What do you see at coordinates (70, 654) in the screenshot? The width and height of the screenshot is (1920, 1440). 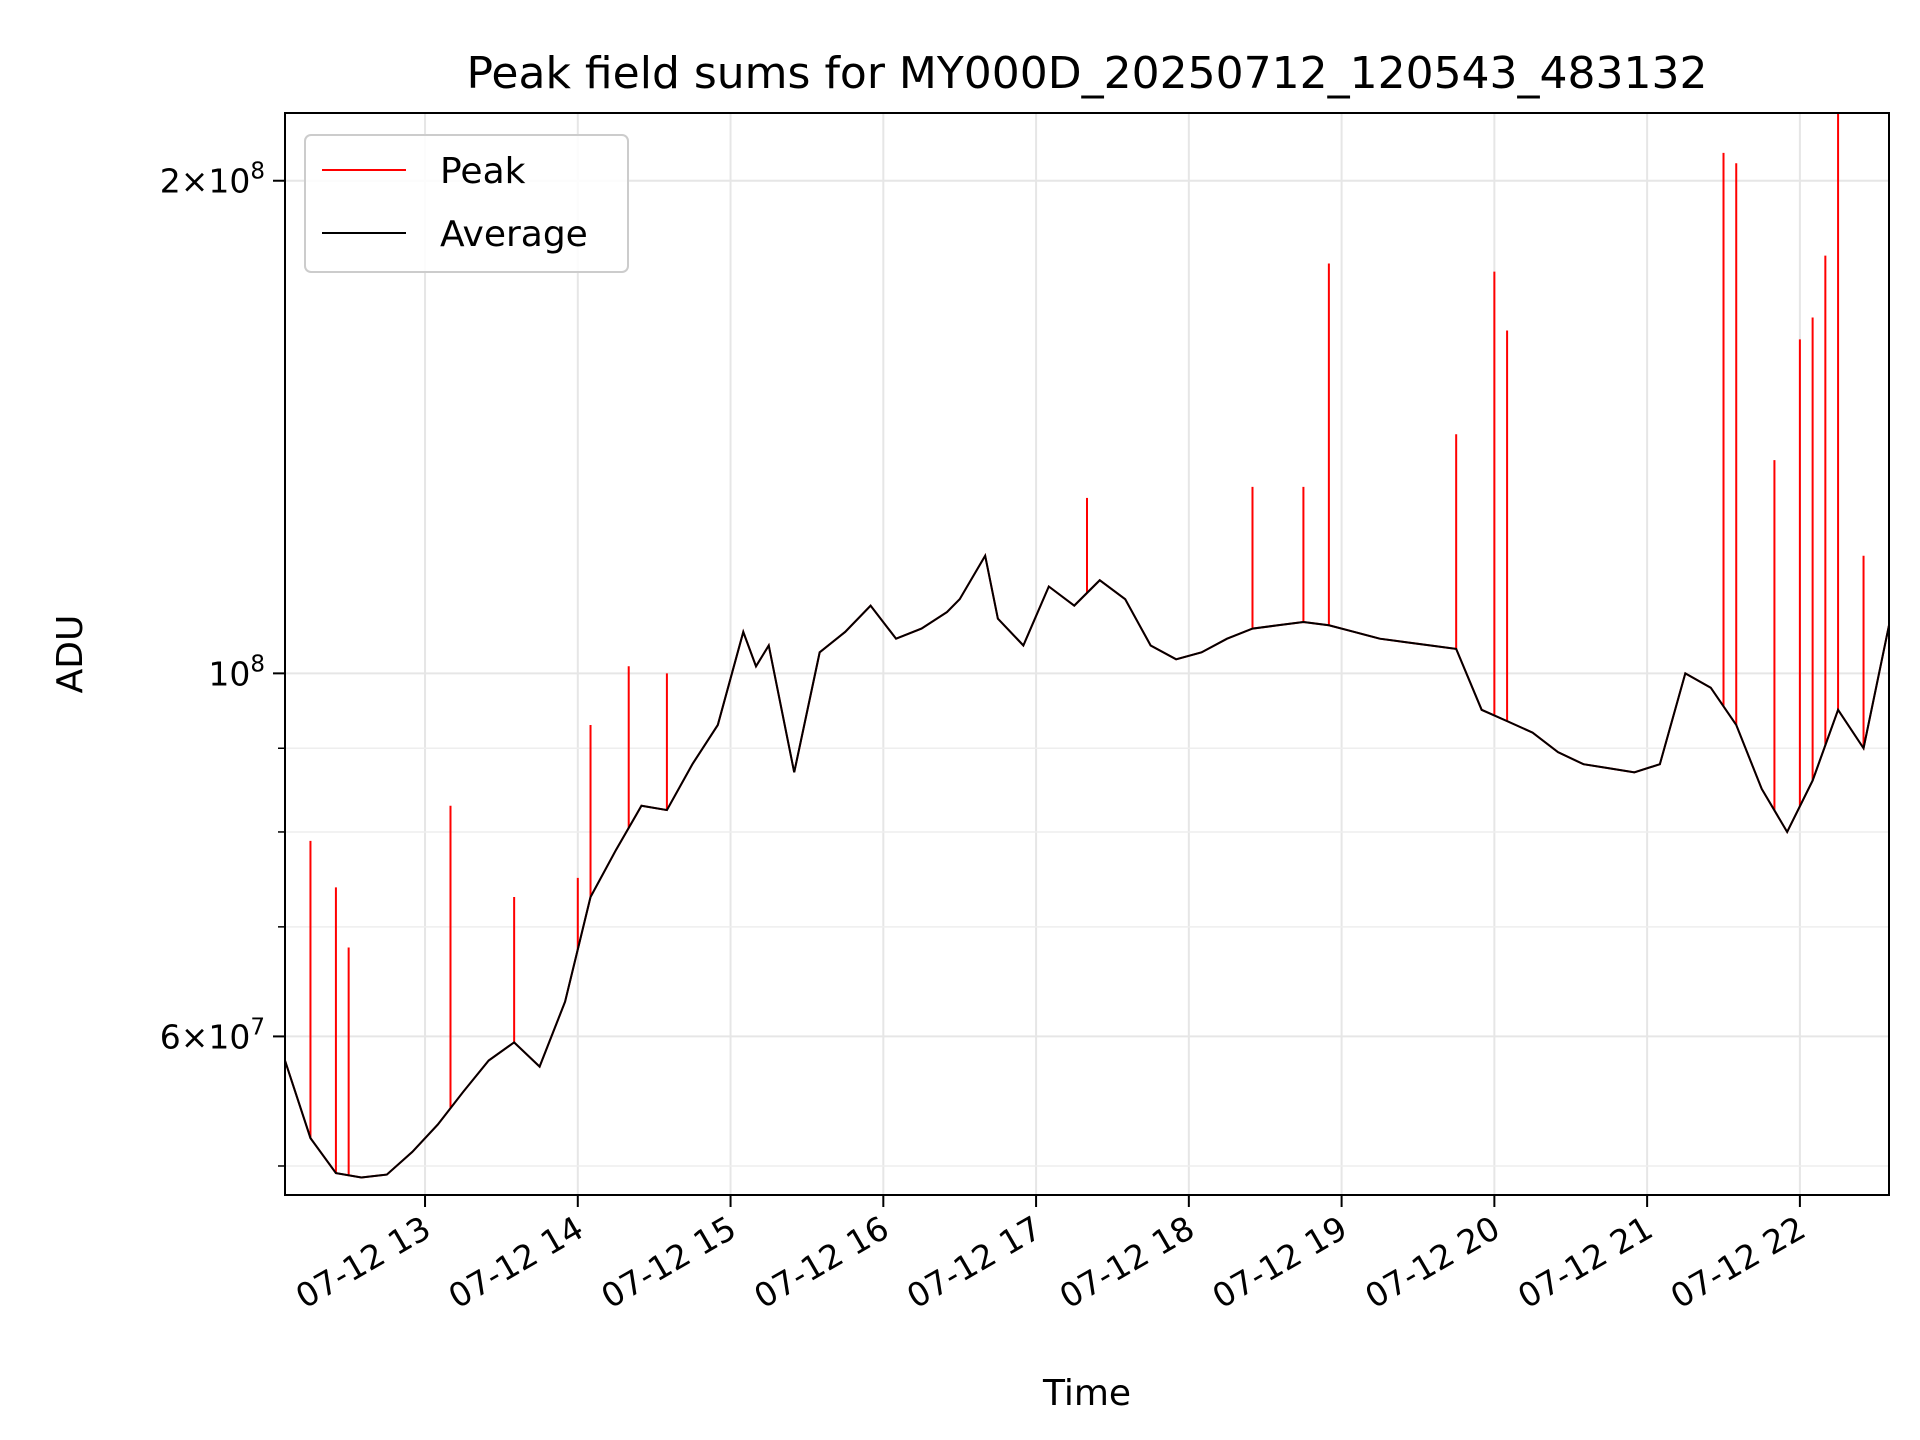 I see `y-axis-label: ADU` at bounding box center [70, 654].